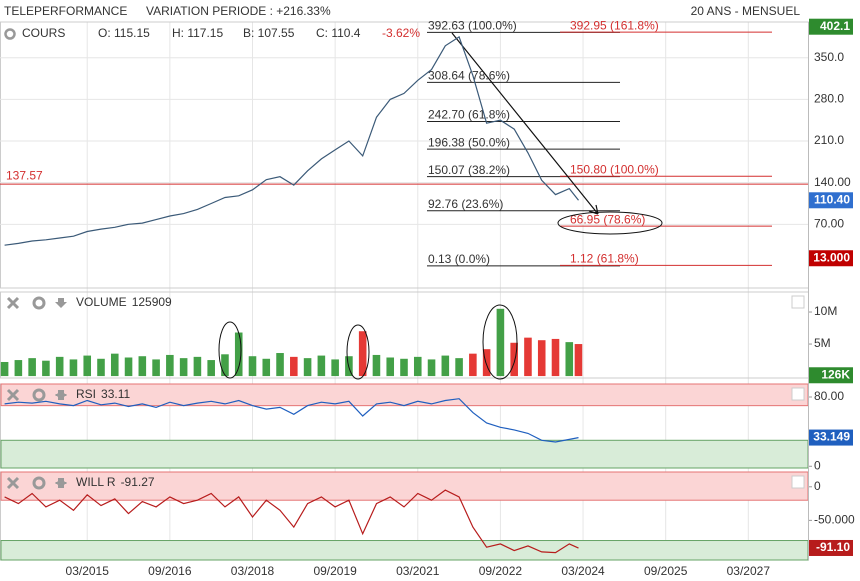  Describe the element at coordinates (817, 465) in the screenshot. I see `y-tick-label: 0` at that location.